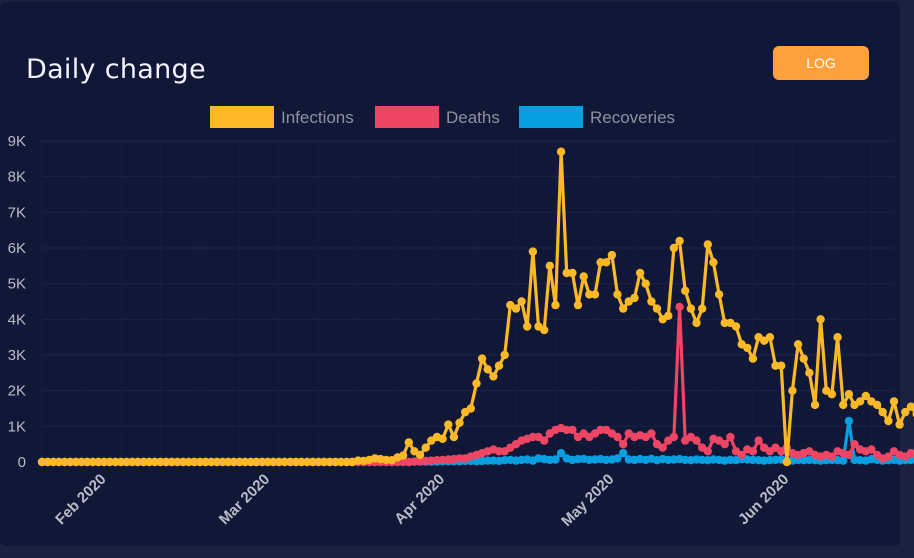 Image resolution: width=914 pixels, height=558 pixels. Describe the element at coordinates (80, 499) in the screenshot. I see `x-tick-label: Feb 2020` at that location.